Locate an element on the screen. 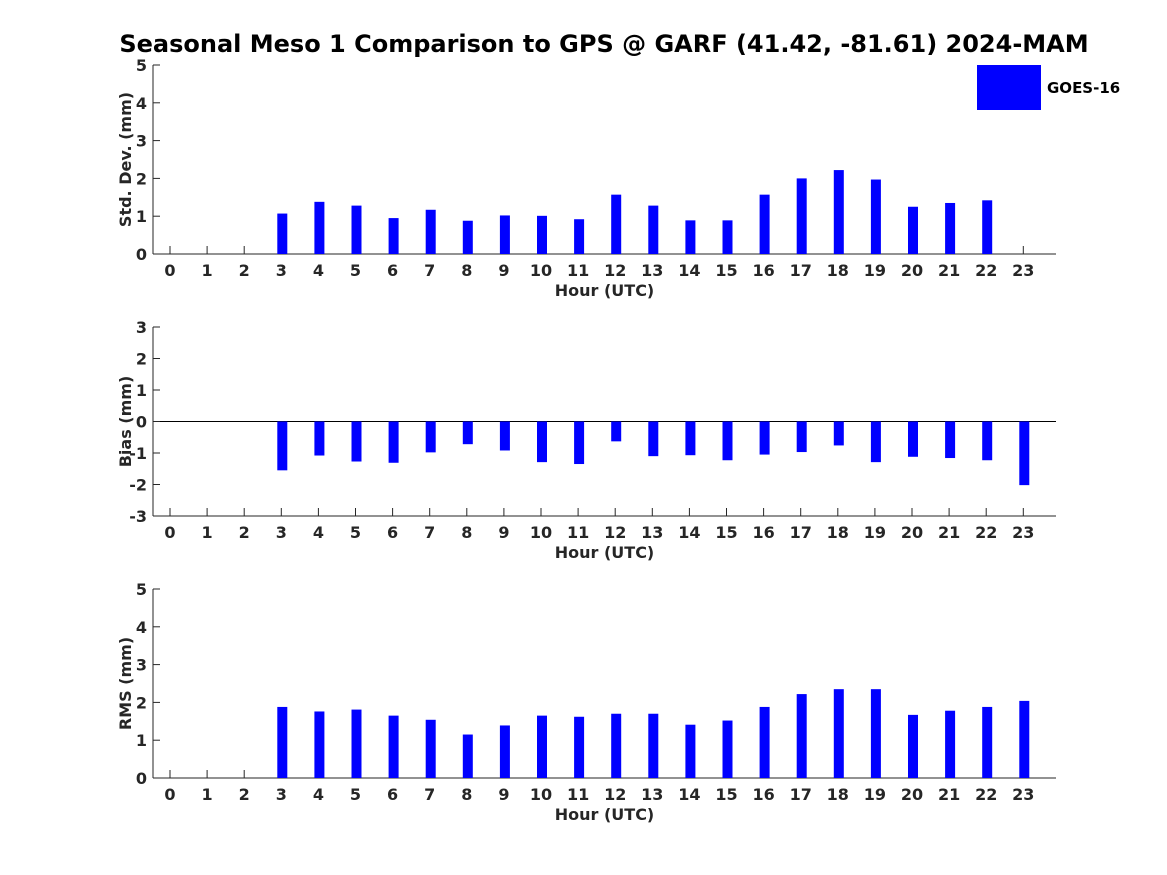 This screenshot has height=875, width=1167. rms-xtick-label: 18 is located at coordinates (838, 794).